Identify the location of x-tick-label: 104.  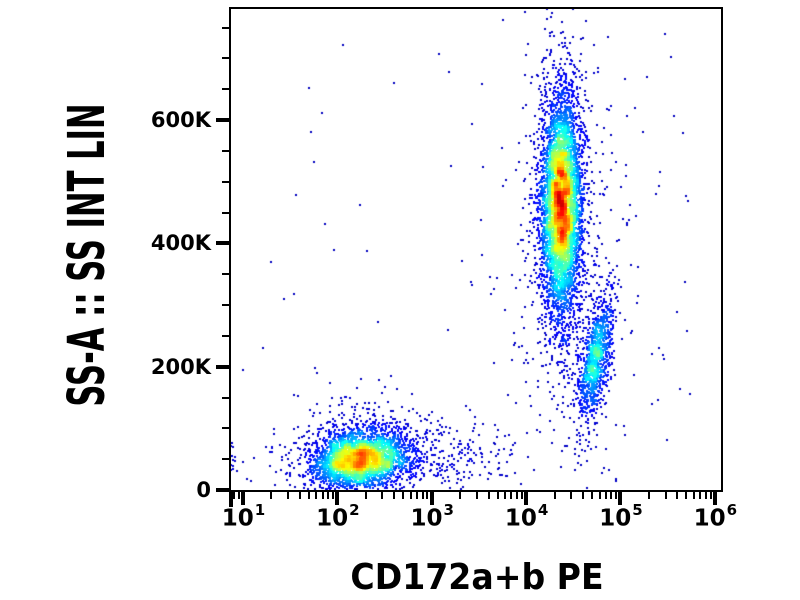
(526, 516).